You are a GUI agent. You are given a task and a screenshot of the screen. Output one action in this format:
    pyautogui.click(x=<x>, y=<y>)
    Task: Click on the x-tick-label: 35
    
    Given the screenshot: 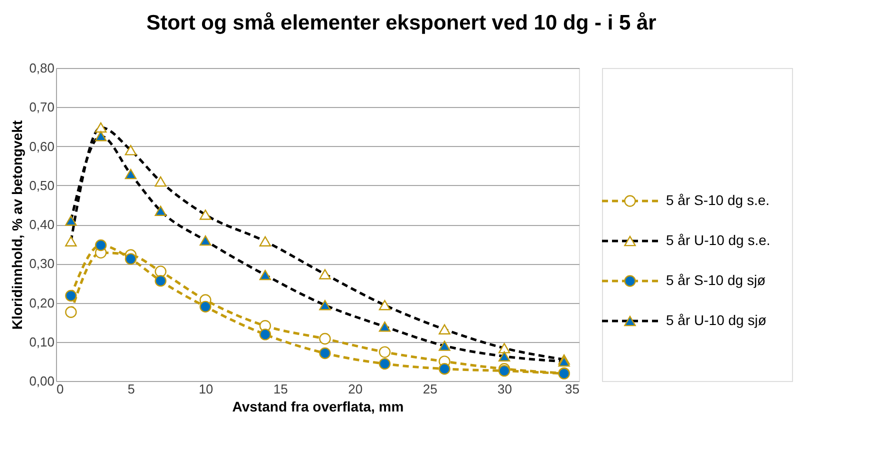 What is the action you would take?
    pyautogui.click(x=572, y=389)
    